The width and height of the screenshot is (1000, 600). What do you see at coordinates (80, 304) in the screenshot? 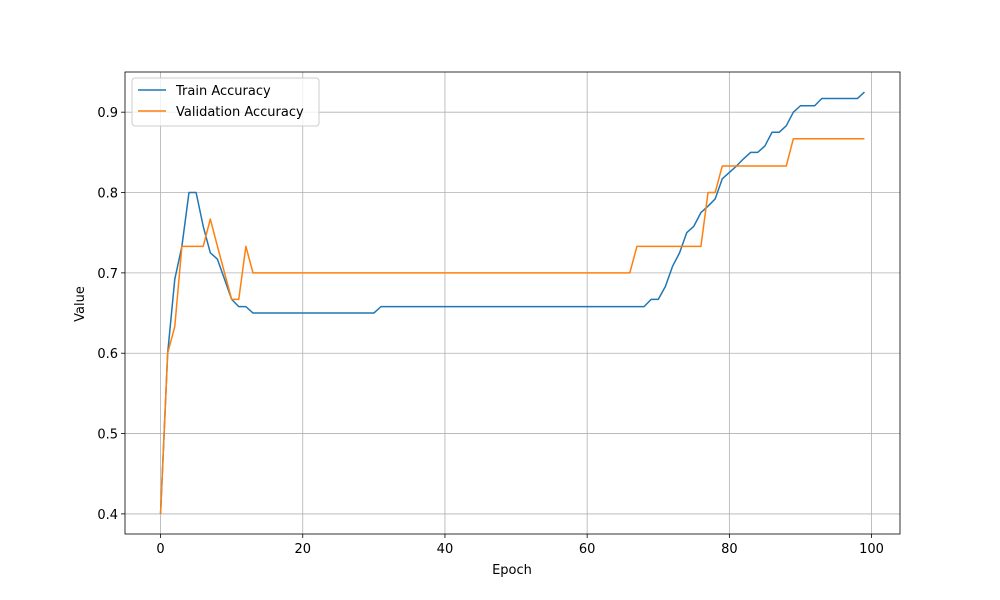
I see `y-axis-label: Value` at bounding box center [80, 304].